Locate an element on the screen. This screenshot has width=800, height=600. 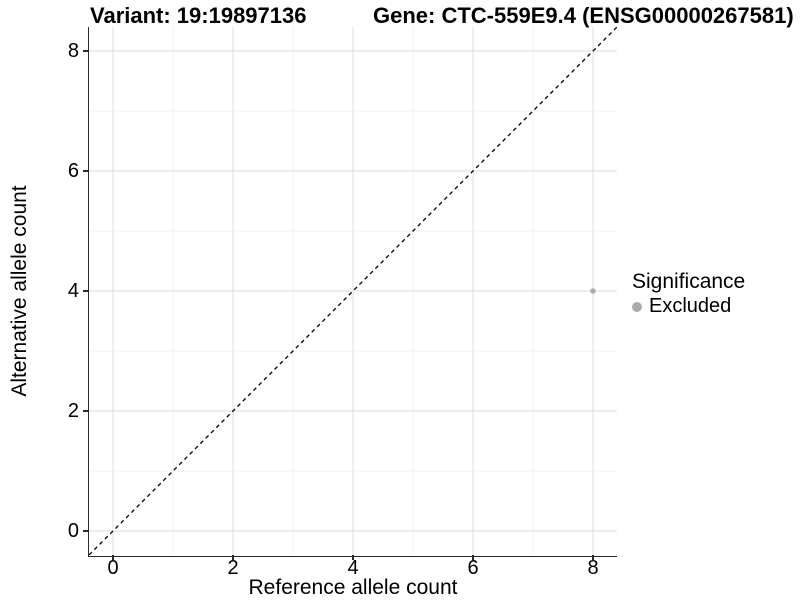
y-axis-title: Alternative allele count is located at coordinates (19, 291).